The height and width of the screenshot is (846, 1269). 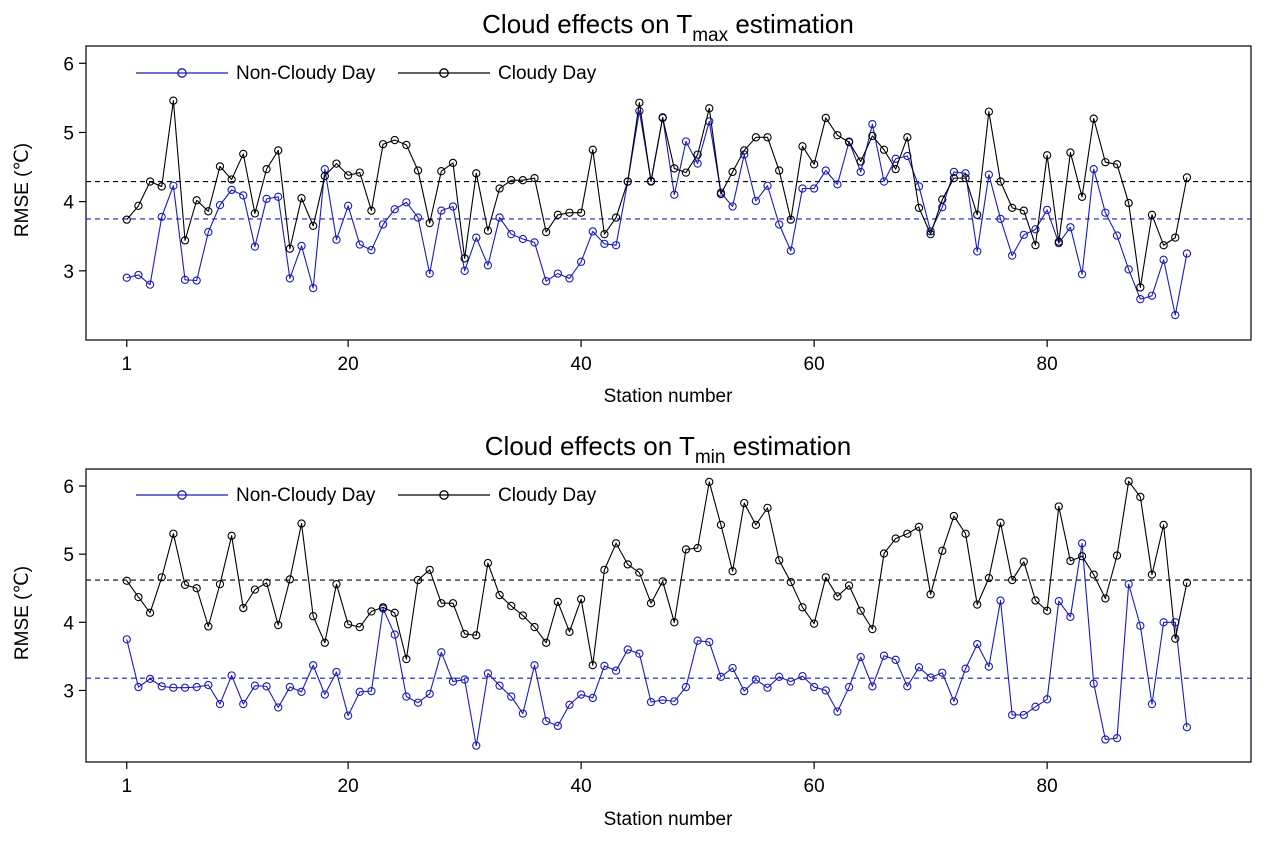 I want to click on legend-label-cloudy: Cloudy Day, so click(x=547, y=73).